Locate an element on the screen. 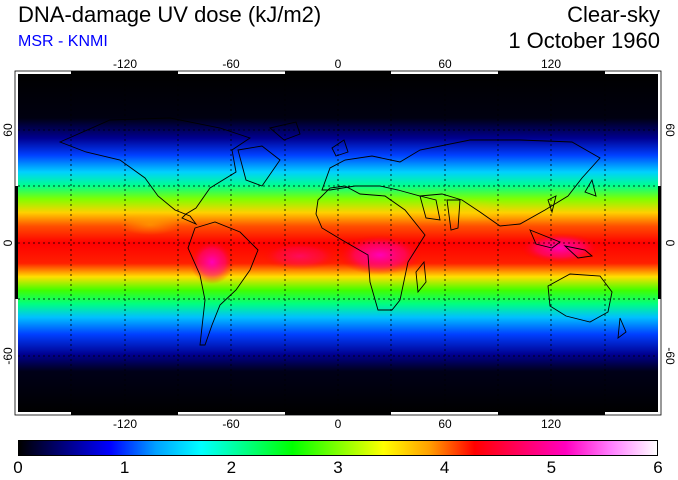 The width and height of the screenshot is (678, 480). lat-tick-right: 60 is located at coordinates (670, 130).